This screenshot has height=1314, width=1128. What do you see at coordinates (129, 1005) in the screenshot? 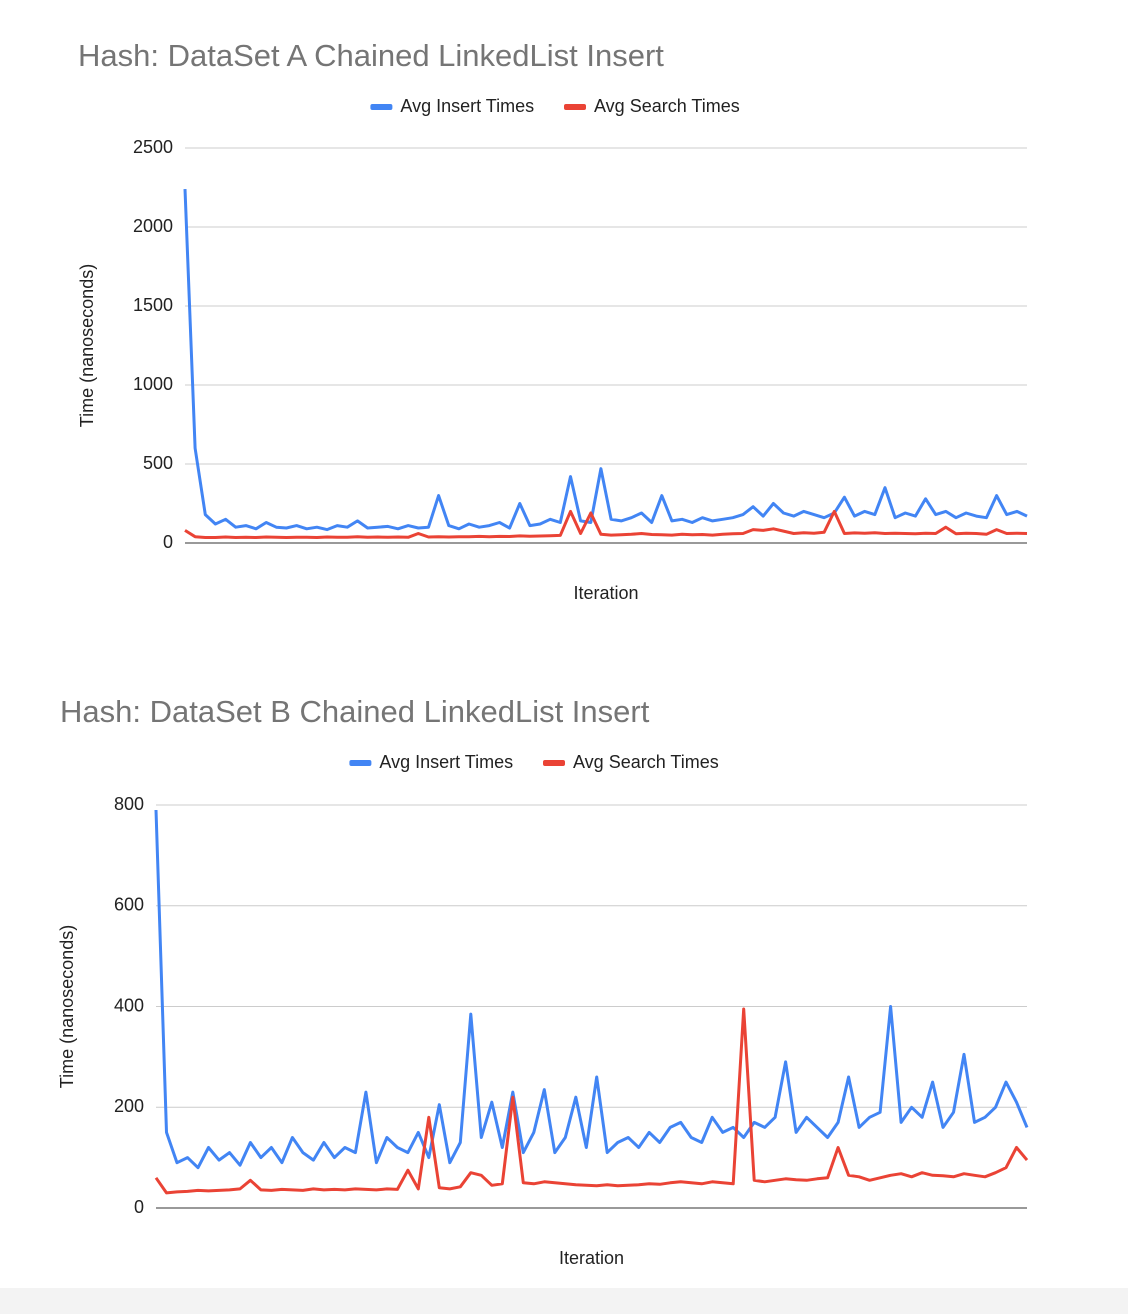
I see `y-tick-label: 400` at bounding box center [129, 1005].